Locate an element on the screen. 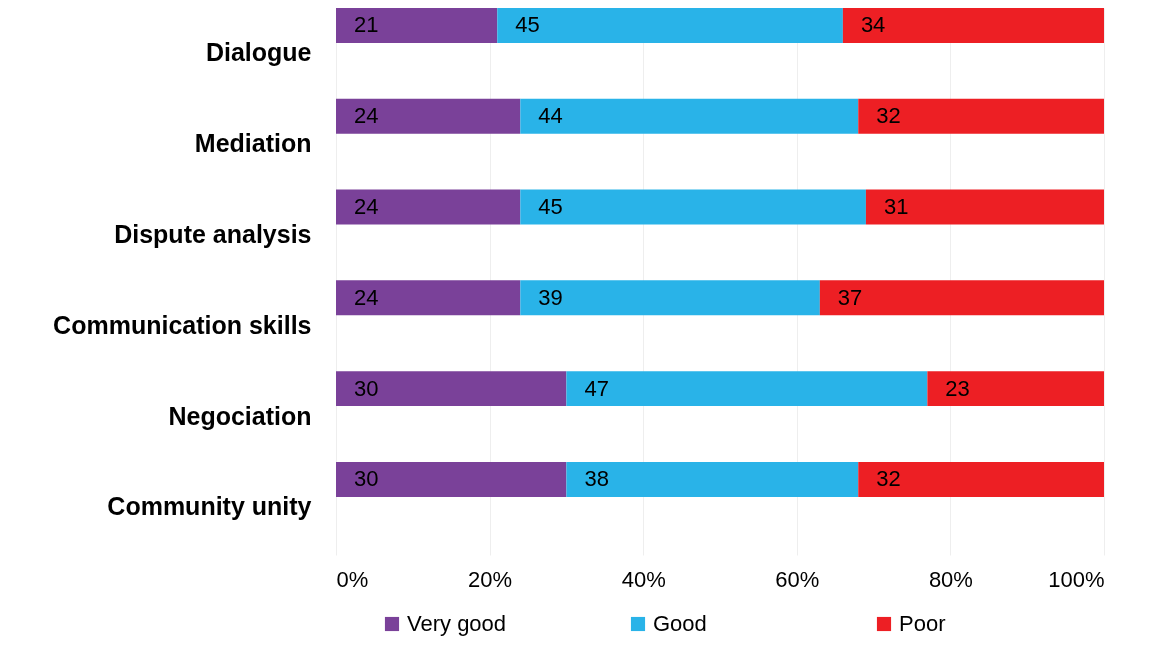 Image resolution: width=1153 pixels, height=649 pixels. data-label: 44 is located at coordinates (550, 116).